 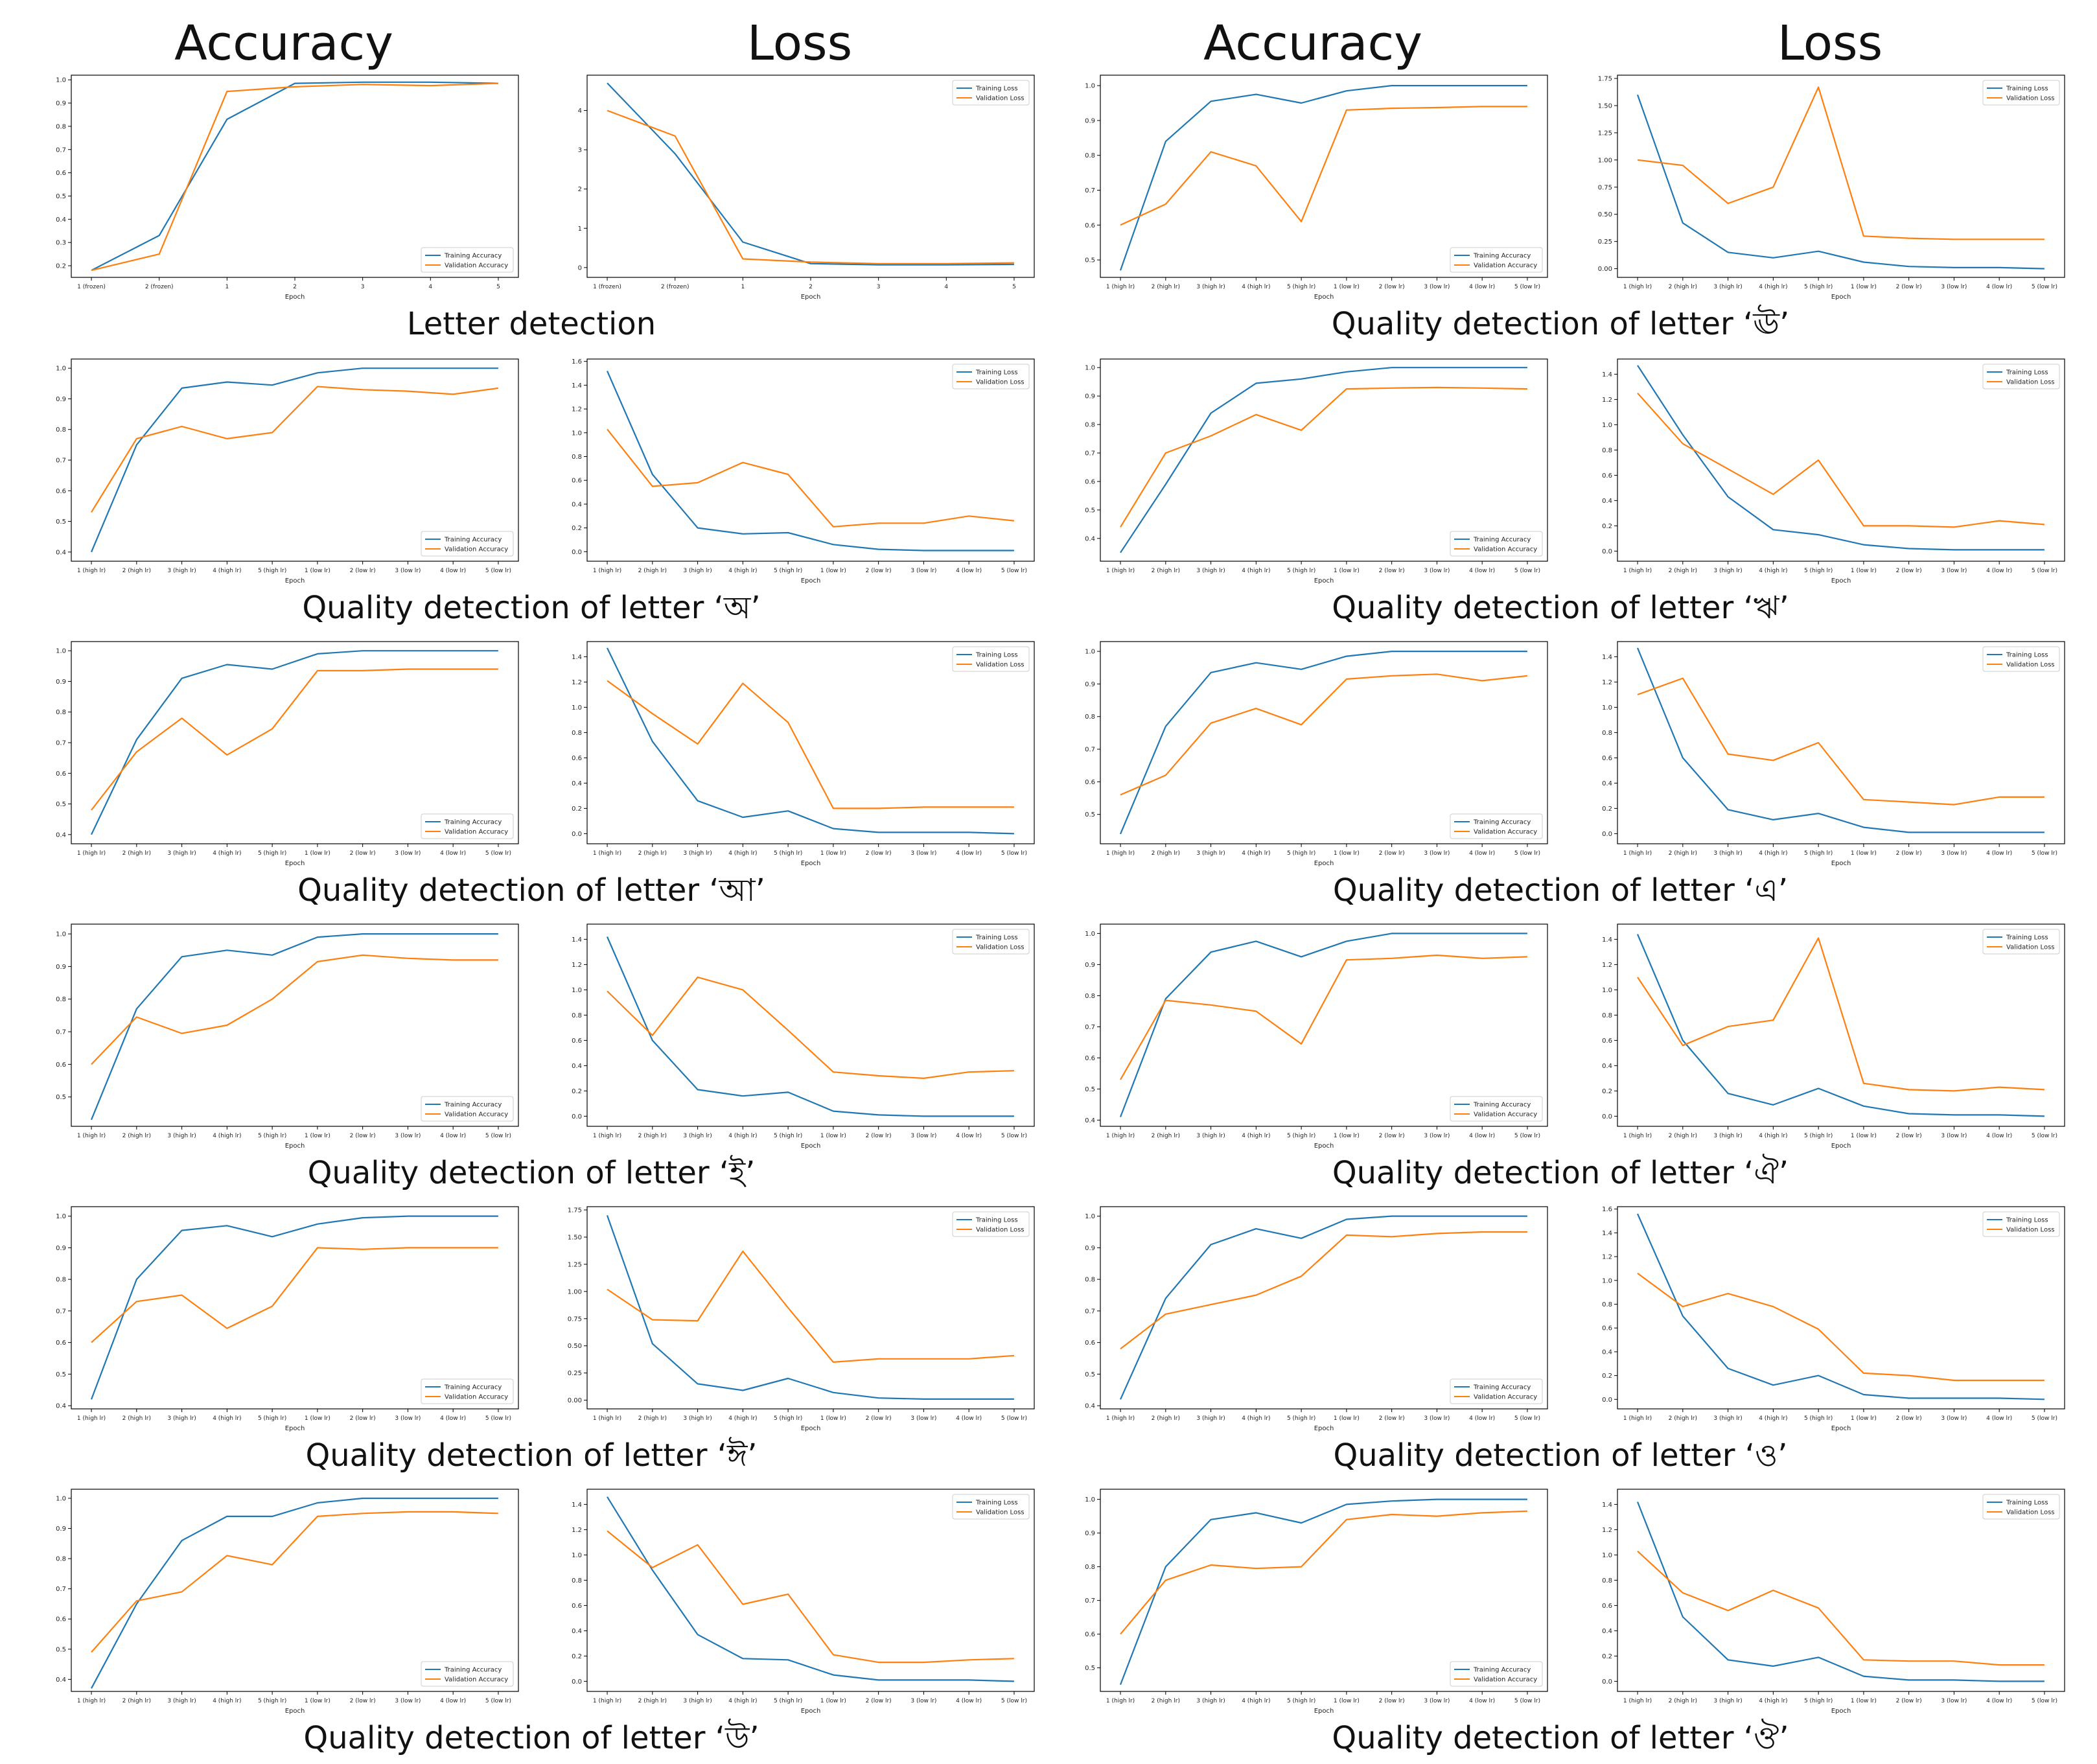 What do you see at coordinates (531, 324) in the screenshot?
I see `panel-caption: Letter detection` at bounding box center [531, 324].